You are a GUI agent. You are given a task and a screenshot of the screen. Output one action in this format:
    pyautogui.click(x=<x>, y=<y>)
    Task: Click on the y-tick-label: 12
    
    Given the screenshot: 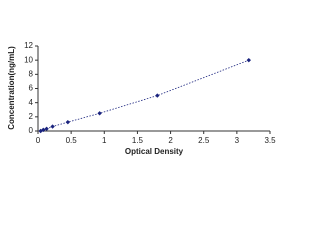 What is the action you would take?
    pyautogui.click(x=28, y=45)
    